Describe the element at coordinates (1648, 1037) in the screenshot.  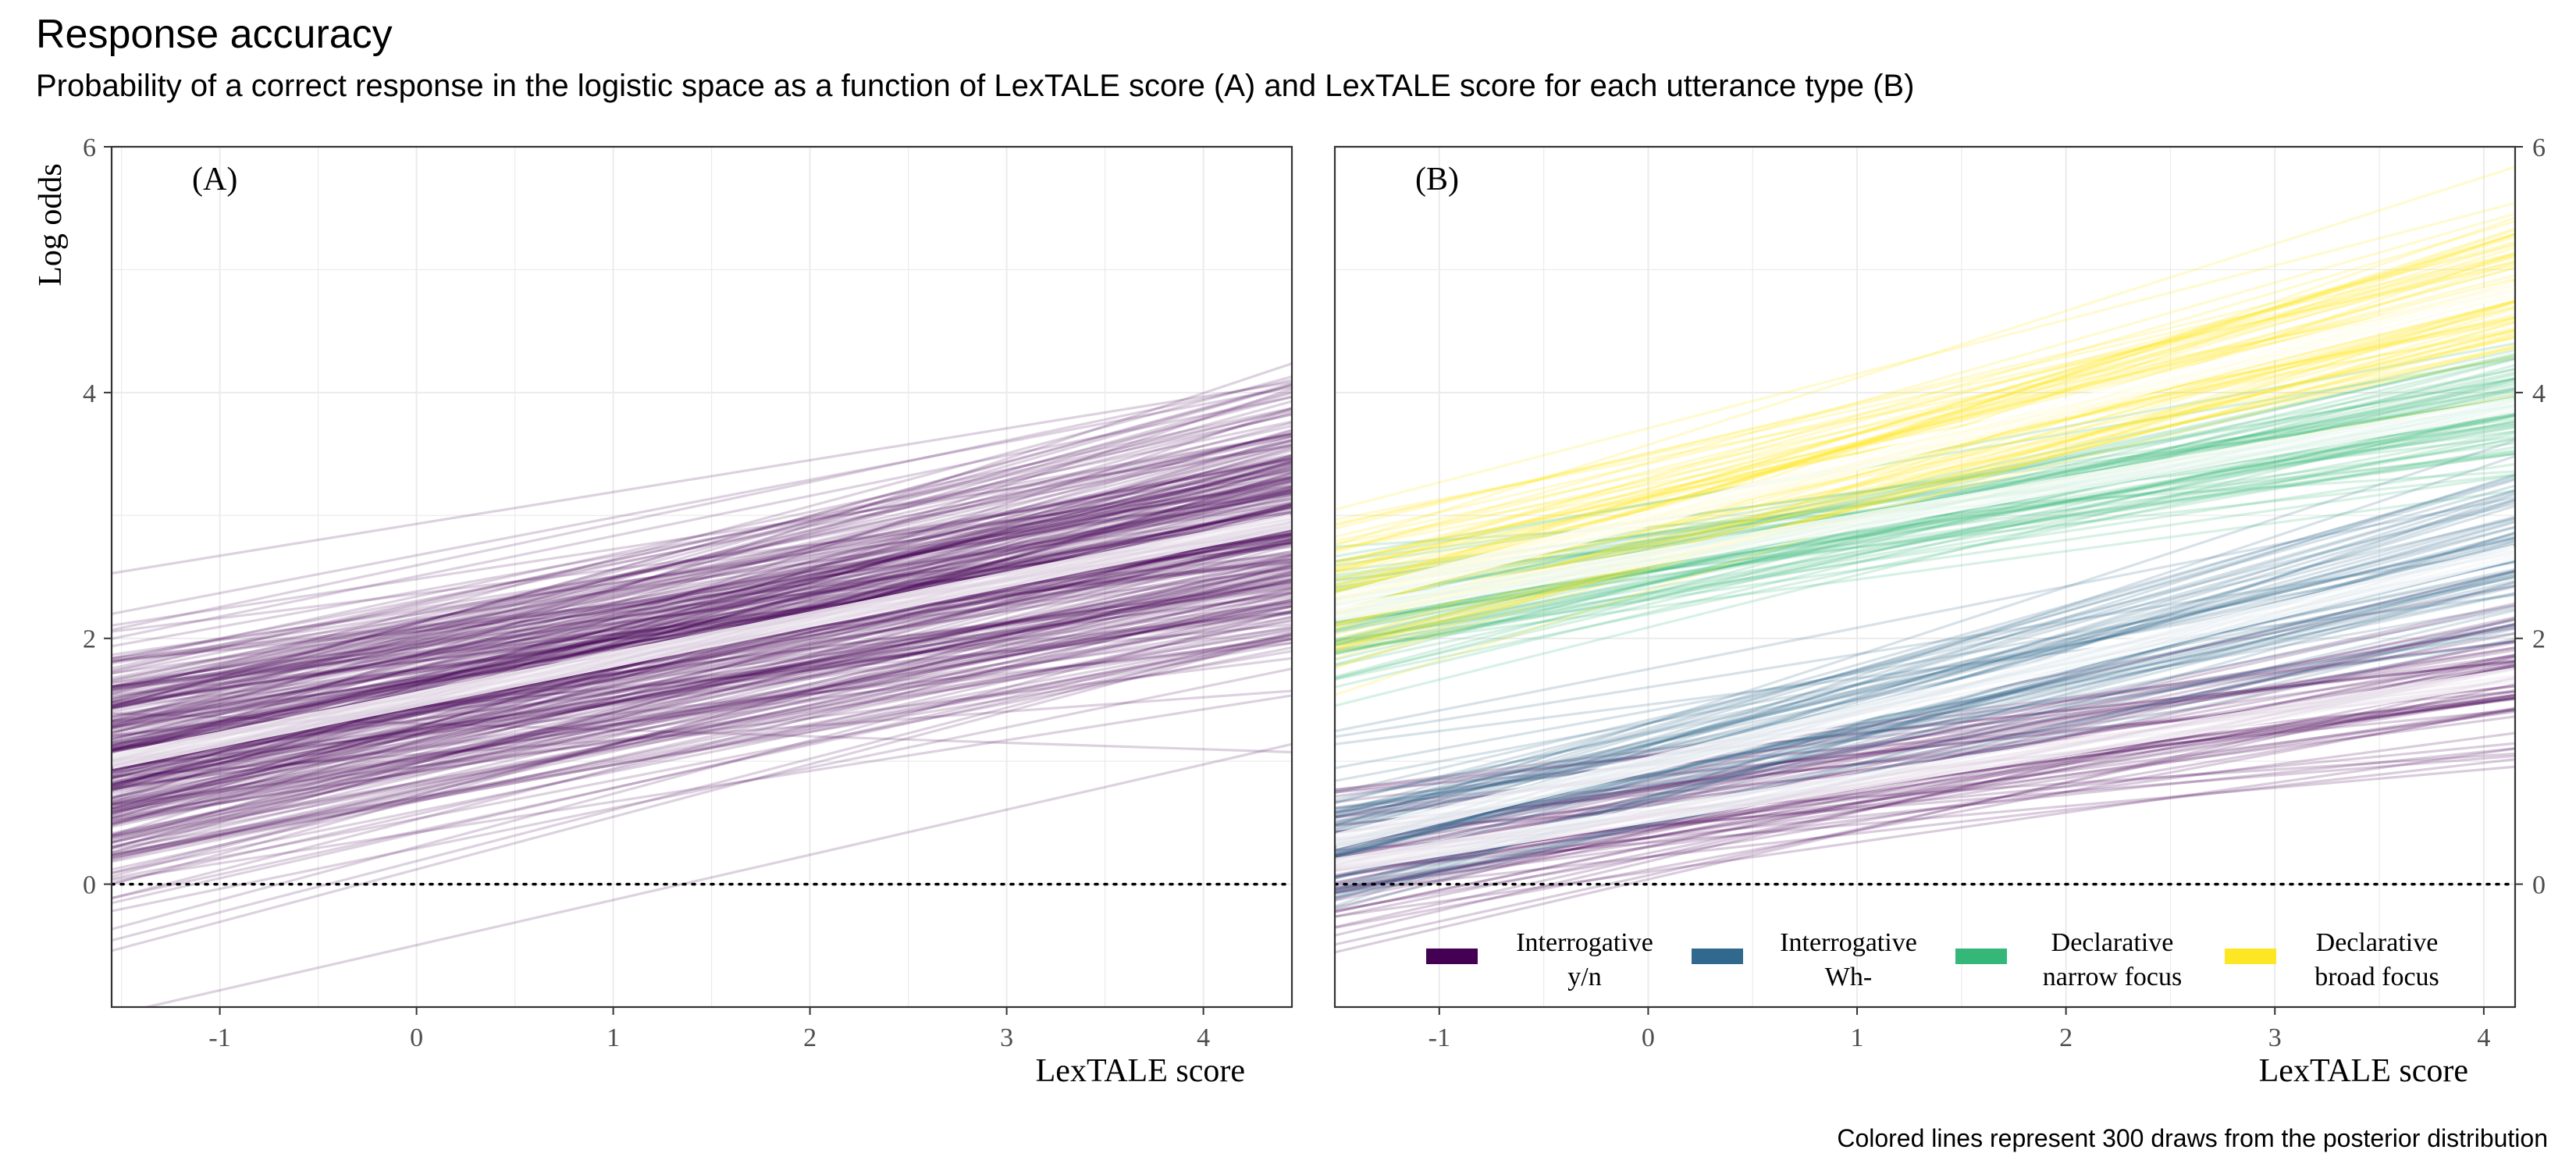
I see `x-tick-label: 0` at that location.